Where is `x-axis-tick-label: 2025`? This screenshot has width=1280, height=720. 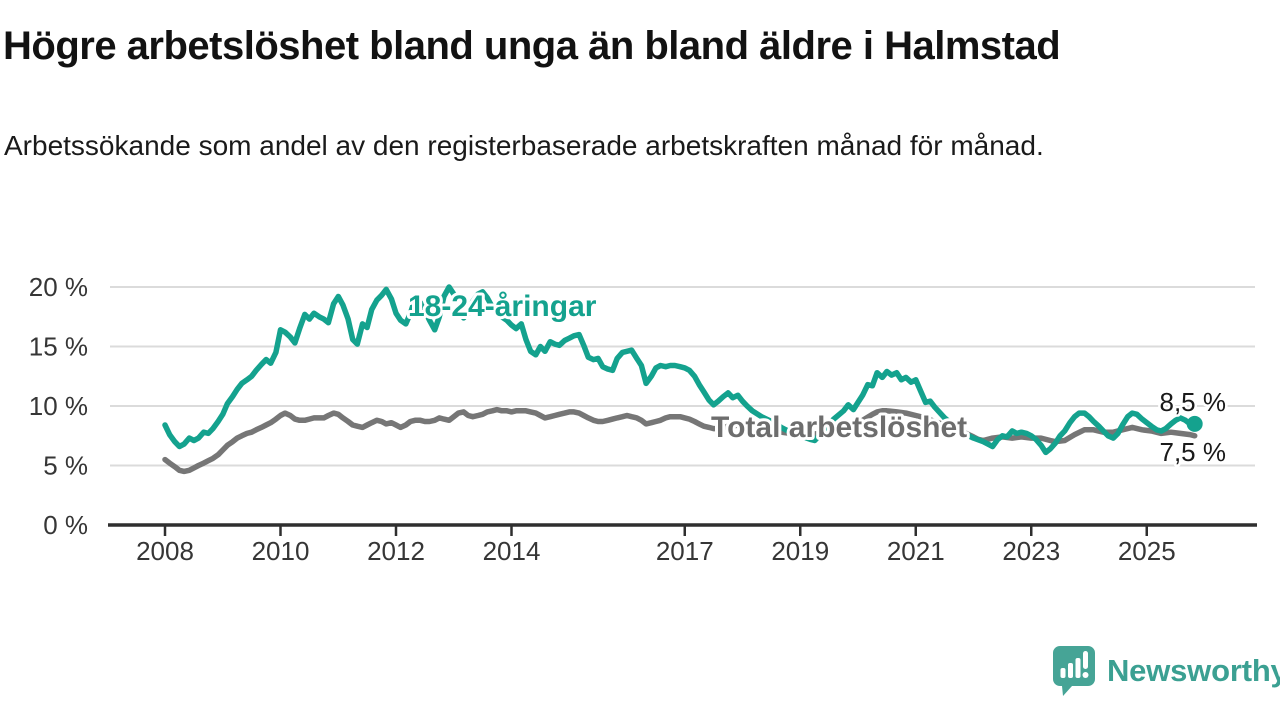 x-axis-tick-label: 2025 is located at coordinates (1147, 551).